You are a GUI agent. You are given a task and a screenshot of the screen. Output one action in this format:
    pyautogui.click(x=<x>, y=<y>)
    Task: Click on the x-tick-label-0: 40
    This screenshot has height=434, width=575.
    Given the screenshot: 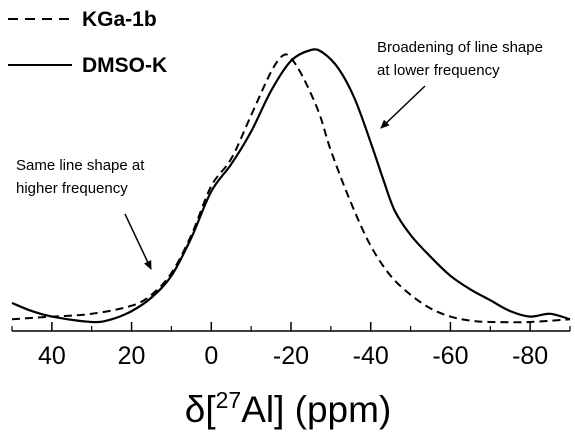 What is the action you would take?
    pyautogui.click(x=52, y=356)
    